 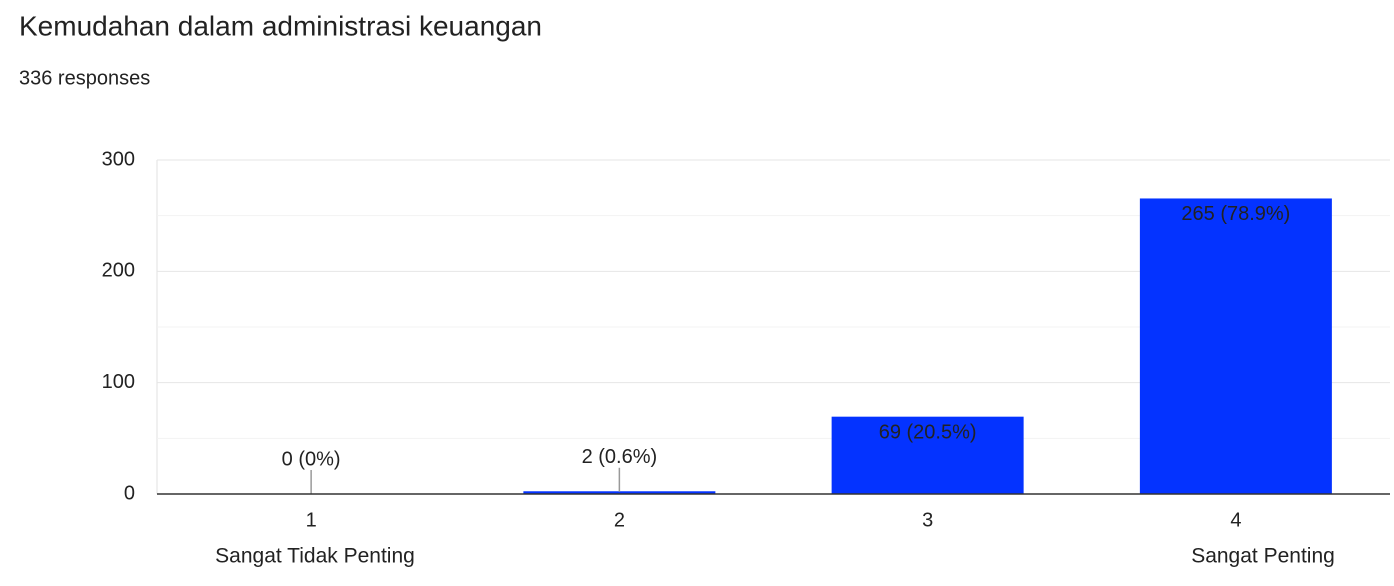 What do you see at coordinates (1235, 214) in the screenshot?
I see `value-label: 265 (78.9%)` at bounding box center [1235, 214].